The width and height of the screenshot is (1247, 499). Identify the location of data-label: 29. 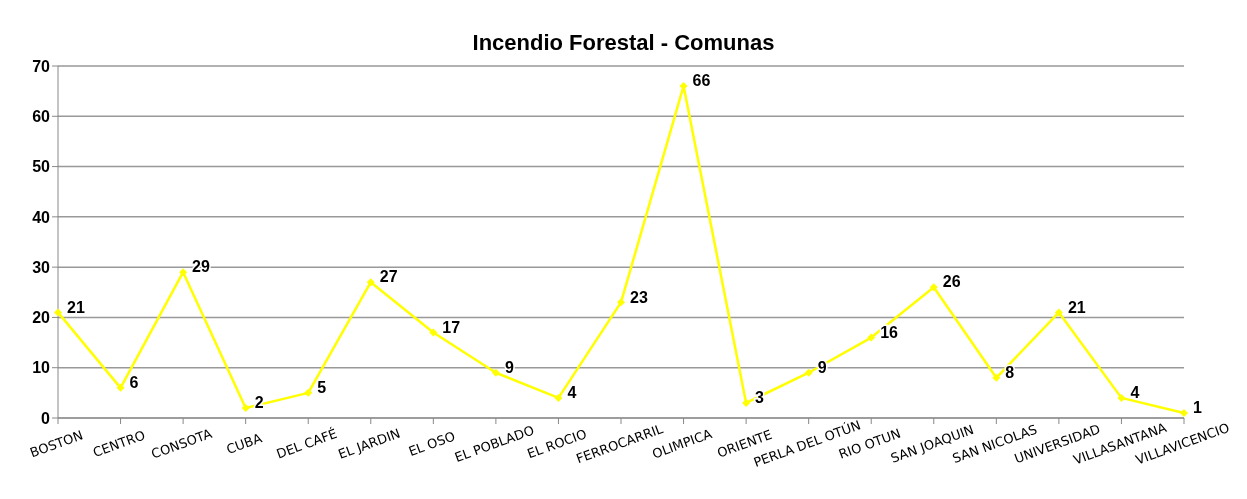
(201, 267).